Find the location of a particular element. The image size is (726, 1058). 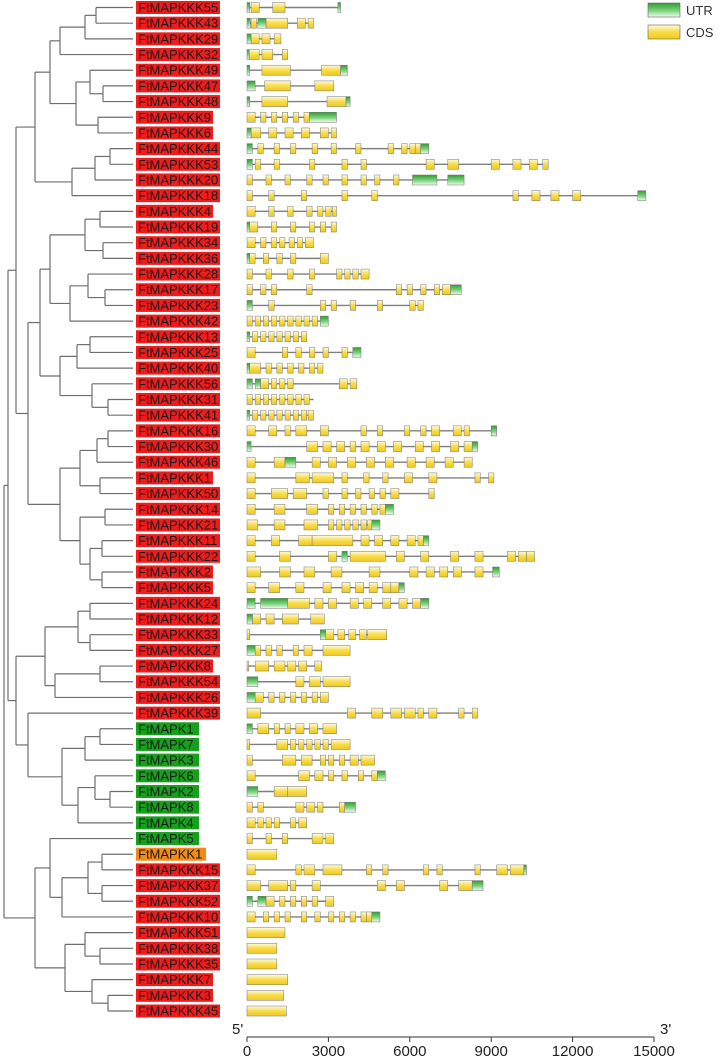

gene-label: FtMAPKKK49 is located at coordinates (178, 70).